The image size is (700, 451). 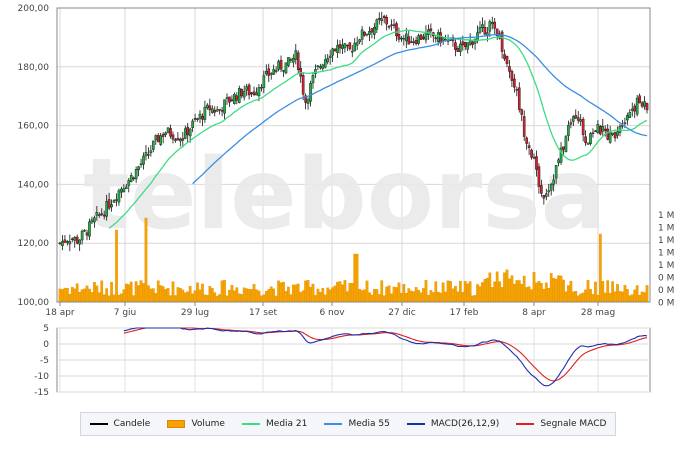 I want to click on price-x-tick: 17 set, so click(x=263, y=313).